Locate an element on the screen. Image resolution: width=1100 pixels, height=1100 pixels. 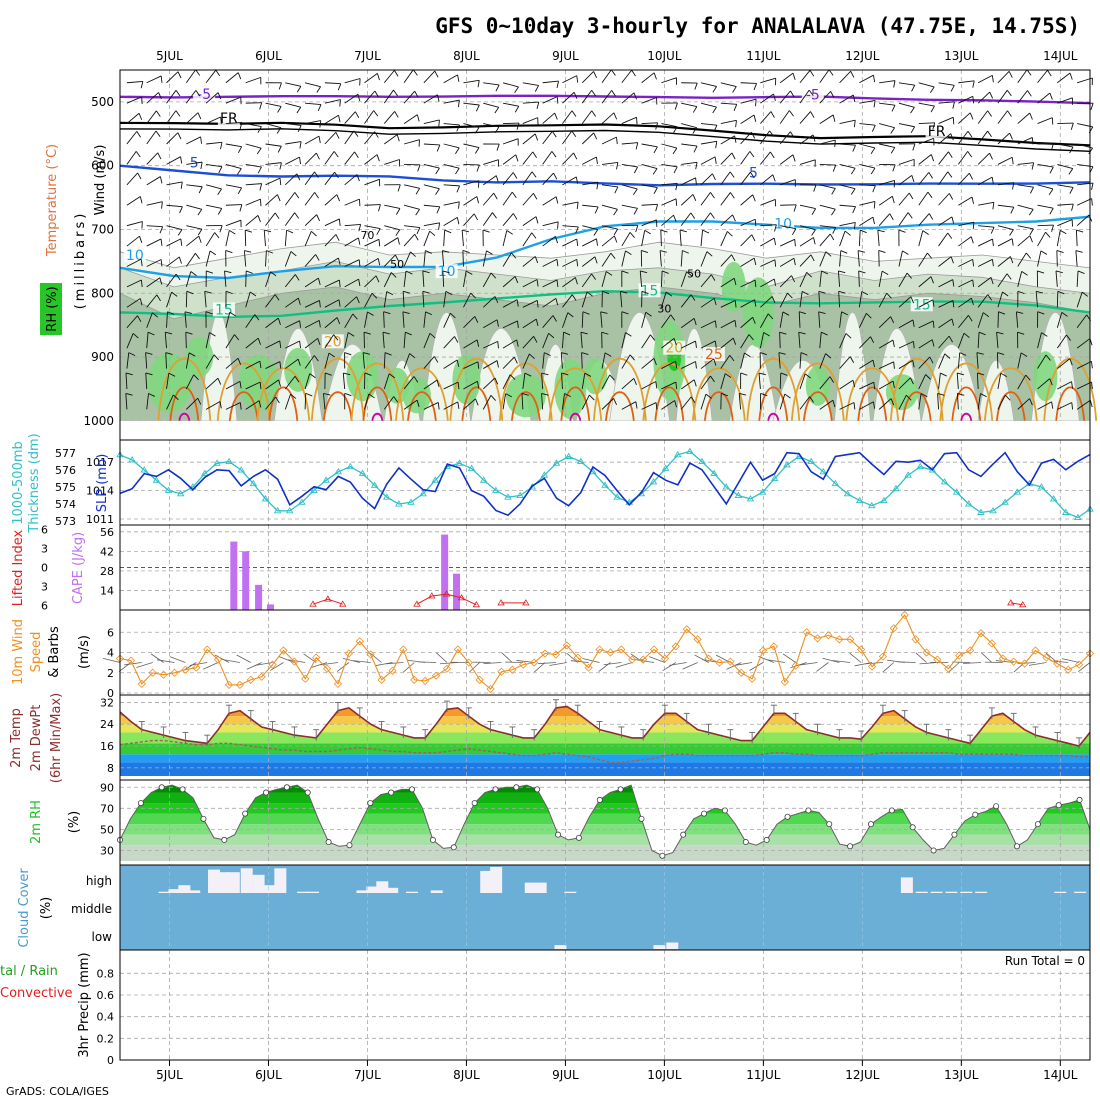
cloud-bar-high is located at coordinates (392, 890).